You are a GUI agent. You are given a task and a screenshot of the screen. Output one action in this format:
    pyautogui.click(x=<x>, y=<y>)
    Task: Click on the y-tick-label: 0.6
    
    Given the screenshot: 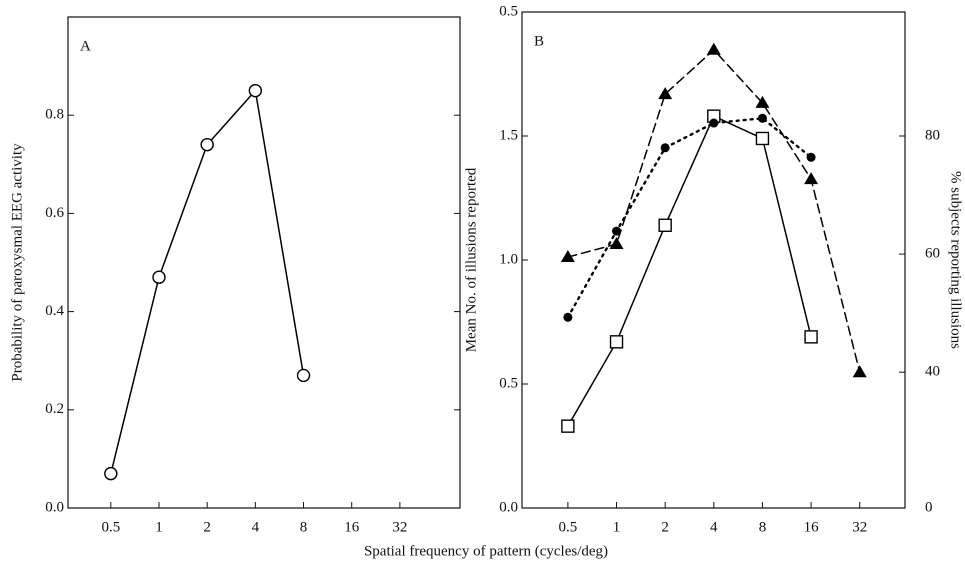 What is the action you would take?
    pyautogui.click(x=54, y=213)
    